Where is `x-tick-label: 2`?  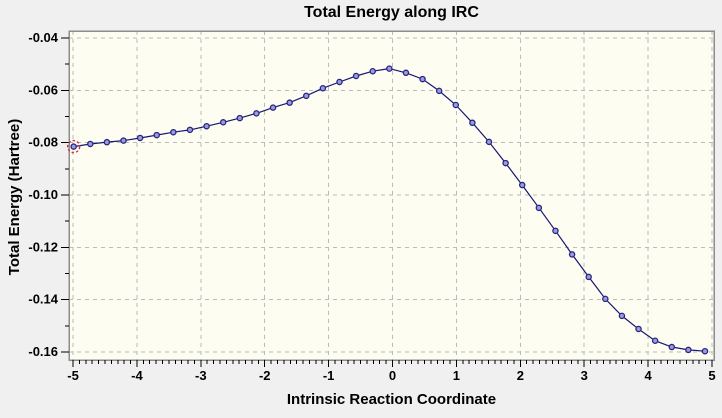
x-tick-label: 2 is located at coordinates (520, 375).